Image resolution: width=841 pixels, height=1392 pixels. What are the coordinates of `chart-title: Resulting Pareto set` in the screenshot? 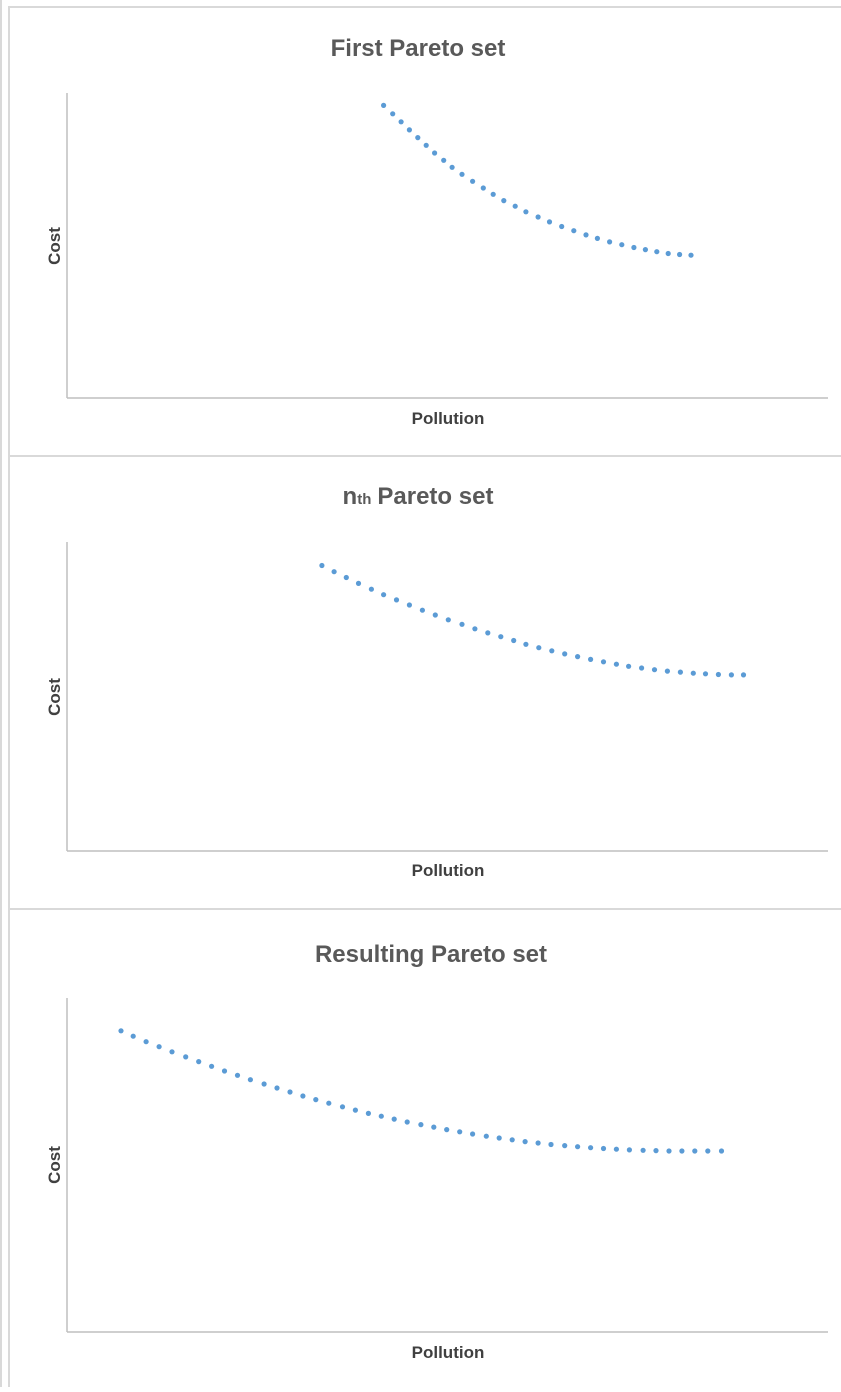 It's located at (431, 954).